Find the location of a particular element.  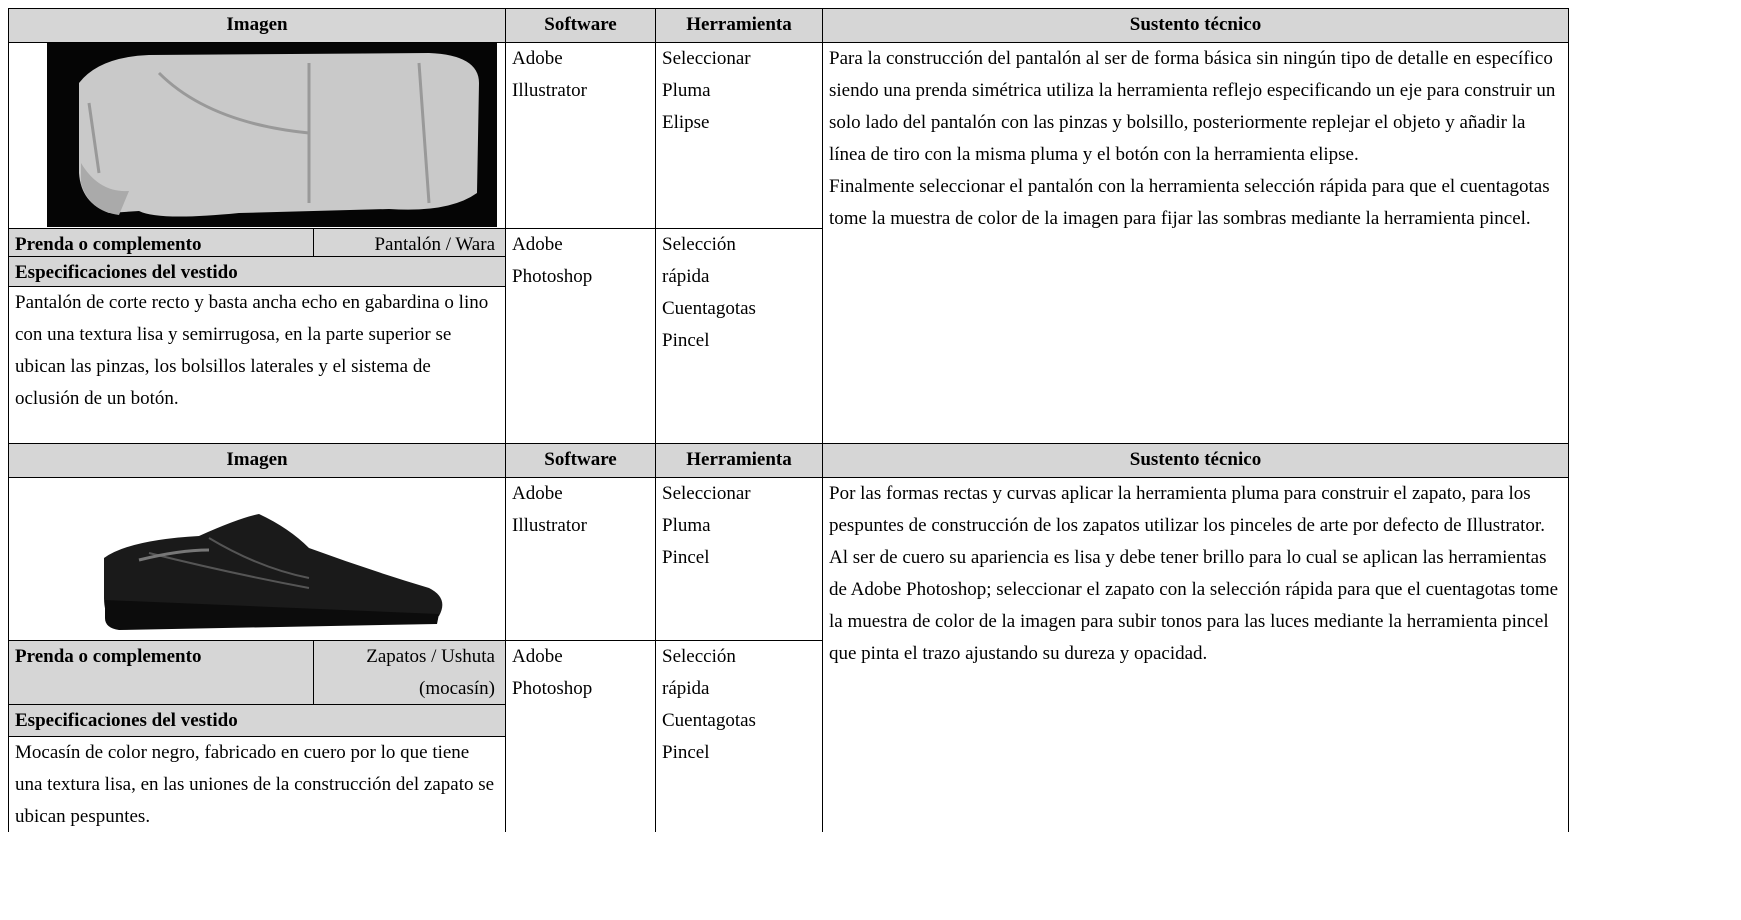

garment-value: Pantalón / Wara is located at coordinates (434, 244).